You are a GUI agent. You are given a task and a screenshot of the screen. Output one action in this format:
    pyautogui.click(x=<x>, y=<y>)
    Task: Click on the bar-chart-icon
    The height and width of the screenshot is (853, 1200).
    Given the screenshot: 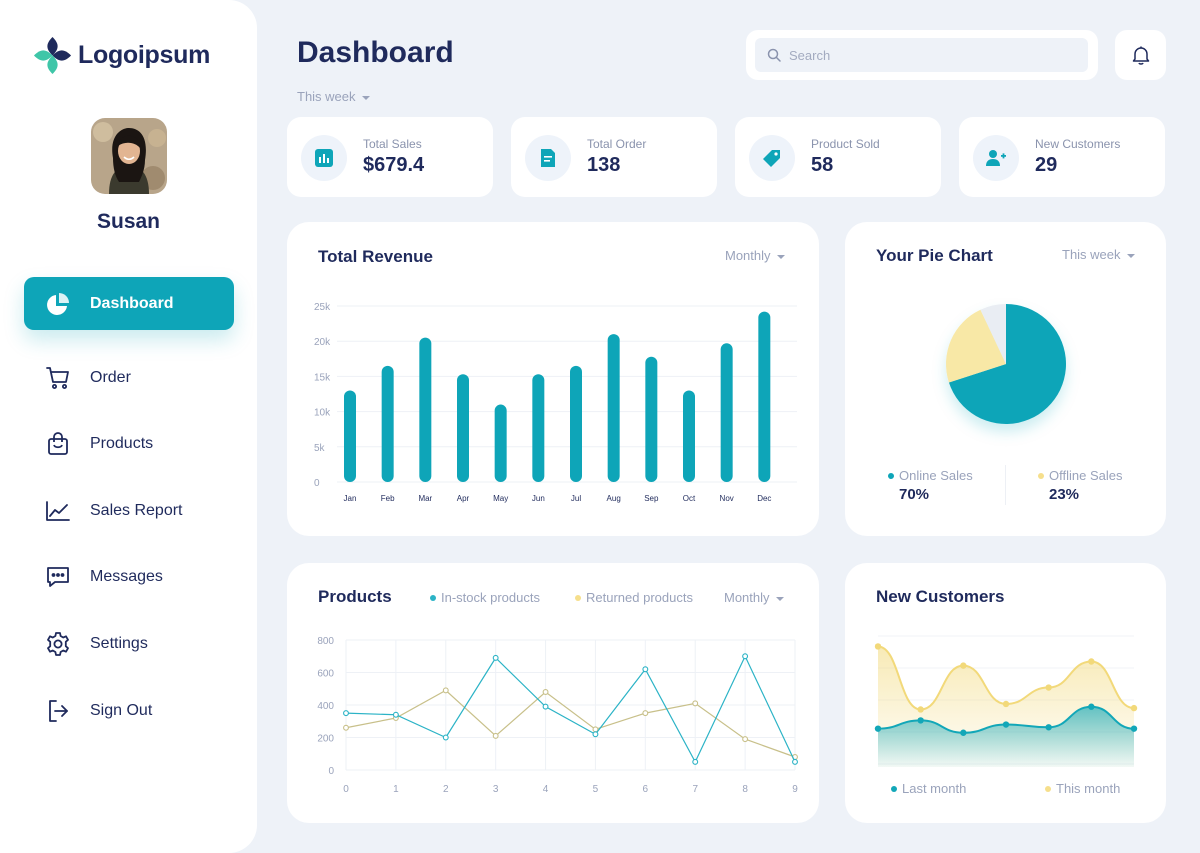 What is the action you would take?
    pyautogui.click(x=324, y=158)
    